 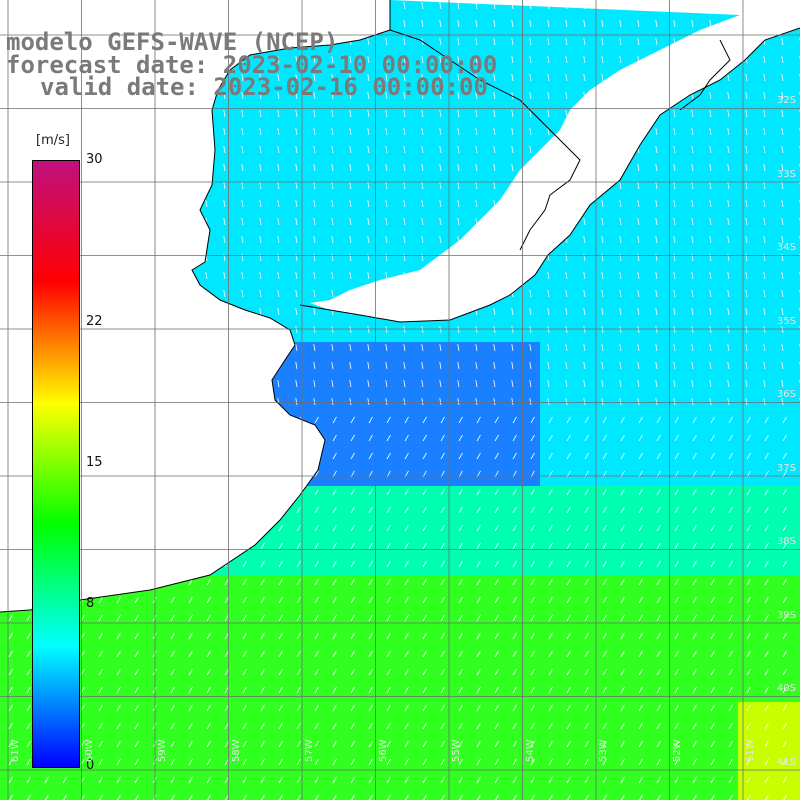 What do you see at coordinates (786, 321) in the screenshot?
I see `latitude-label: 35S` at bounding box center [786, 321].